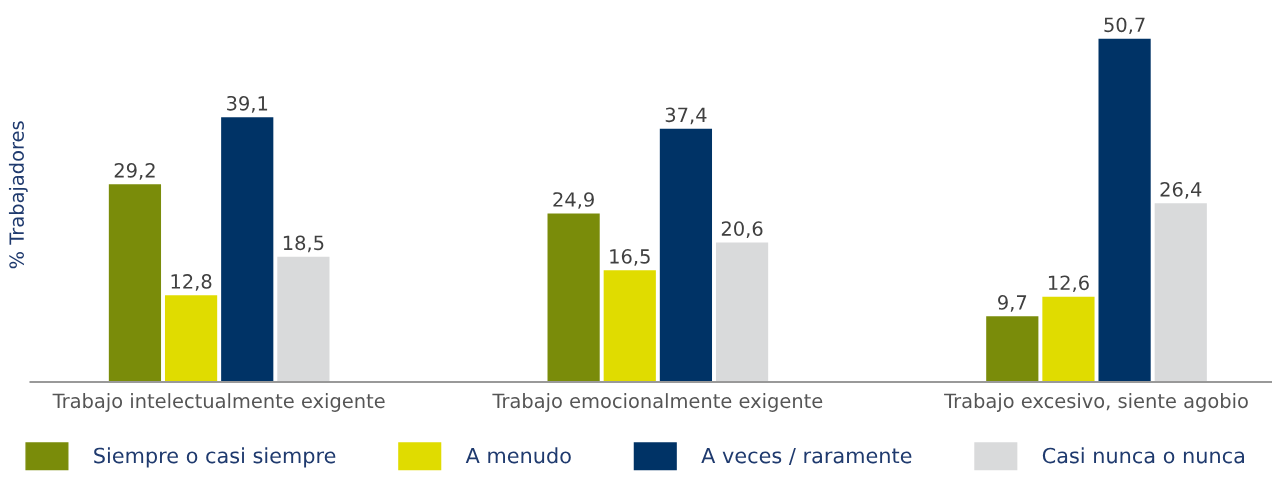 Image resolution: width=1272 pixels, height=486 pixels. What do you see at coordinates (1124, 26) in the screenshot?
I see `data-label: 50,7` at bounding box center [1124, 26].